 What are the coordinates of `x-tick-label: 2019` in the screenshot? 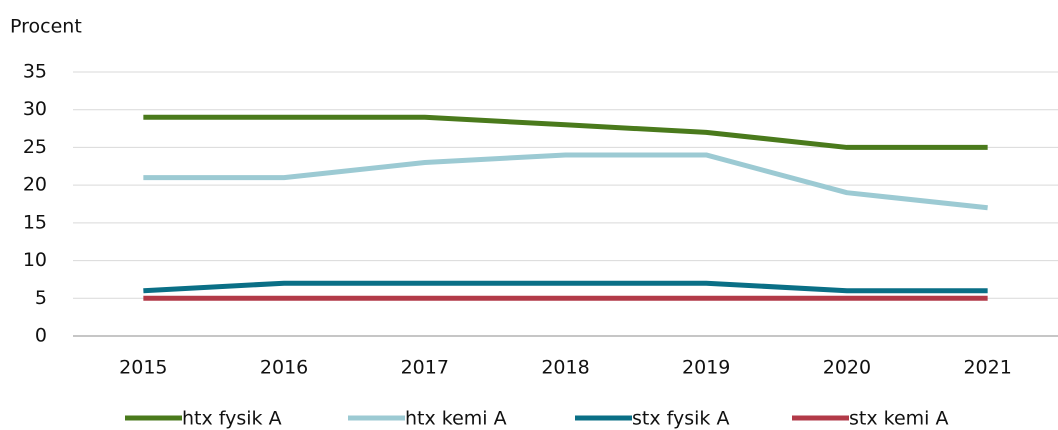 It's located at (706, 368).